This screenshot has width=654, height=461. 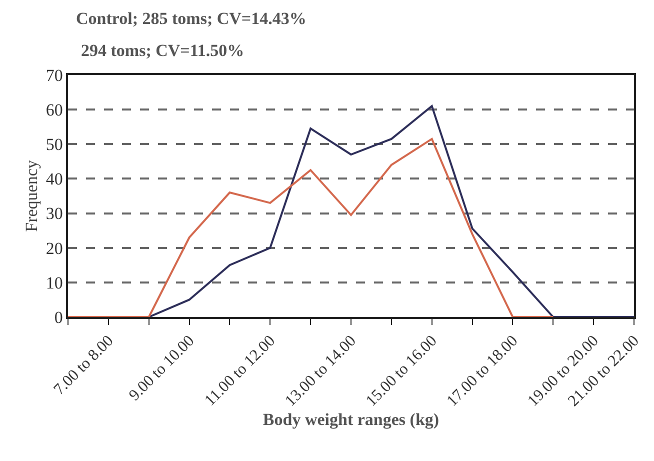 I want to click on text: 294 toms; CV=11.50%, so click(x=162, y=50).